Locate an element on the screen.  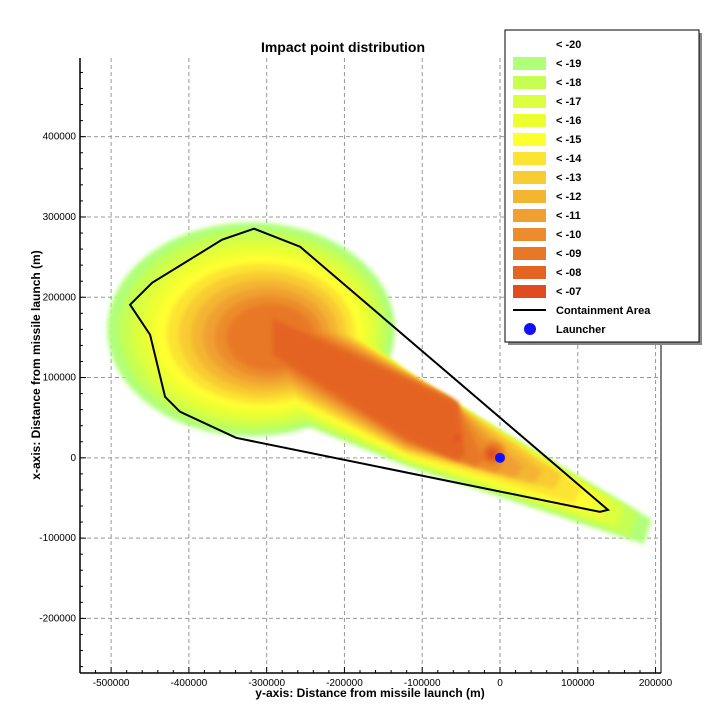
legend-label: < -14 is located at coordinates (569, 159).